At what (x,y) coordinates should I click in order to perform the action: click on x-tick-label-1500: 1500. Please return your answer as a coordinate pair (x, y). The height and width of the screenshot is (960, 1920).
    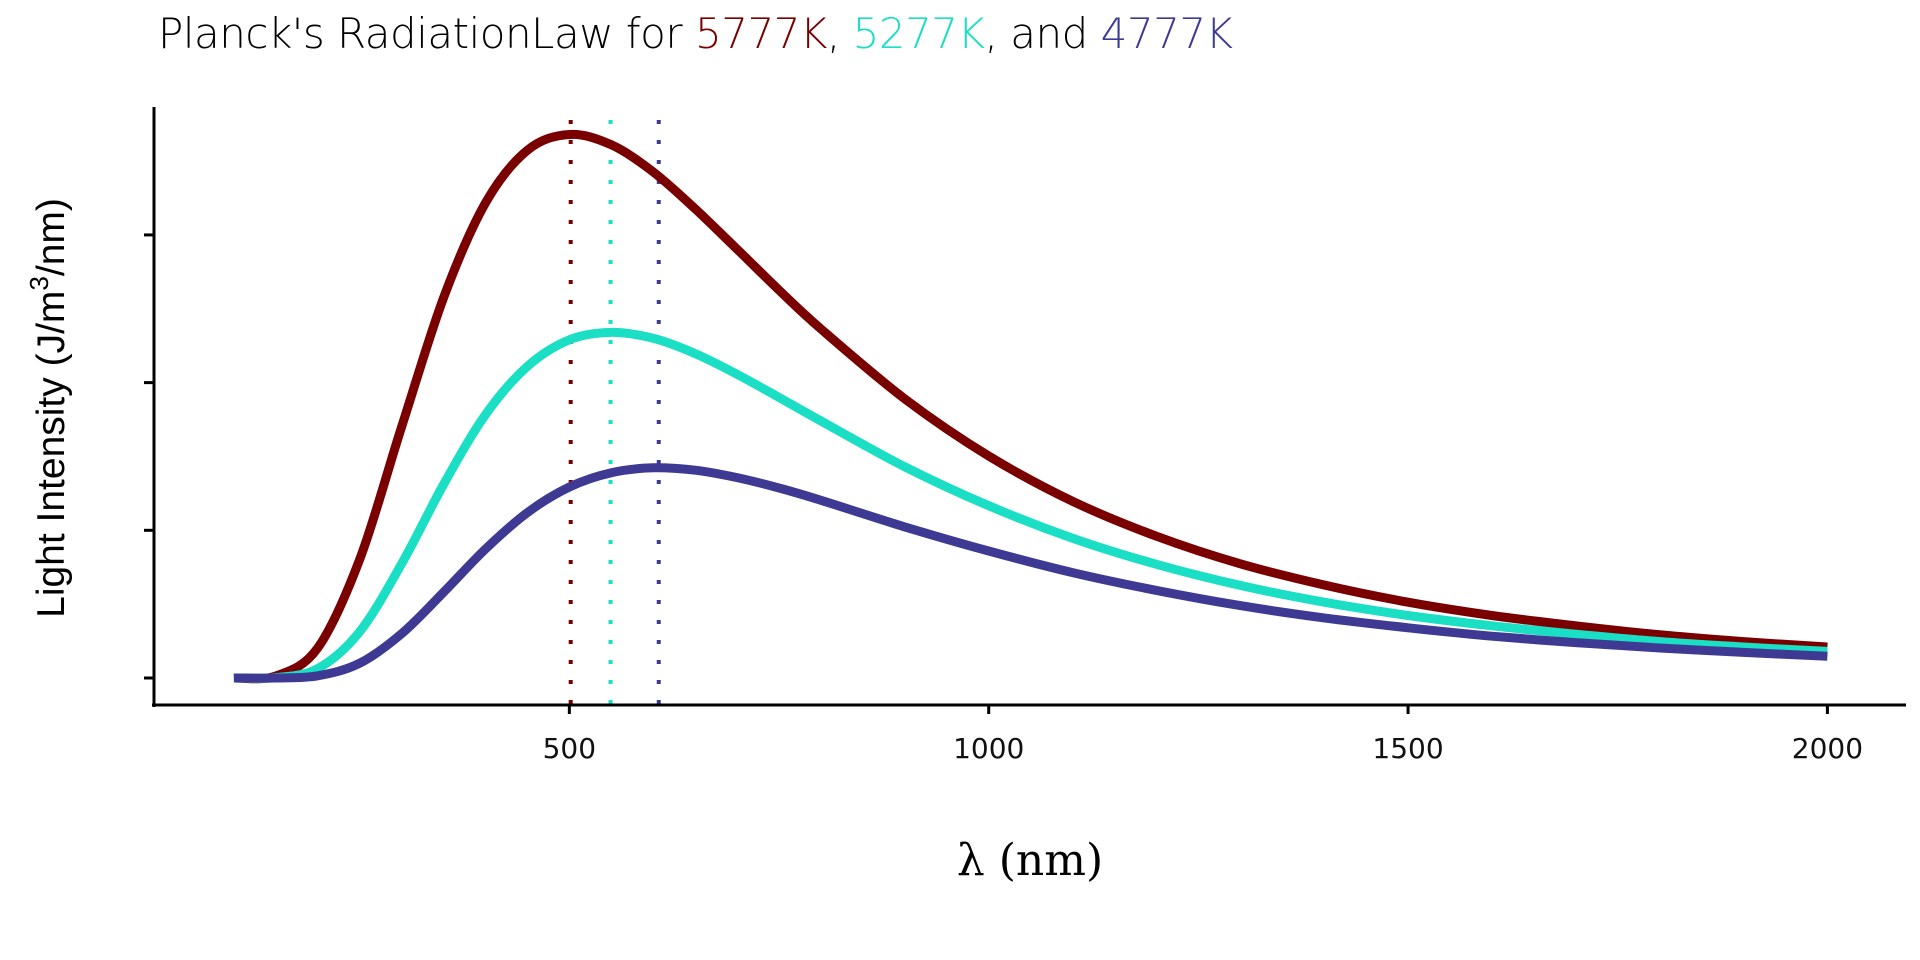
    Looking at the image, I should click on (1407, 748).